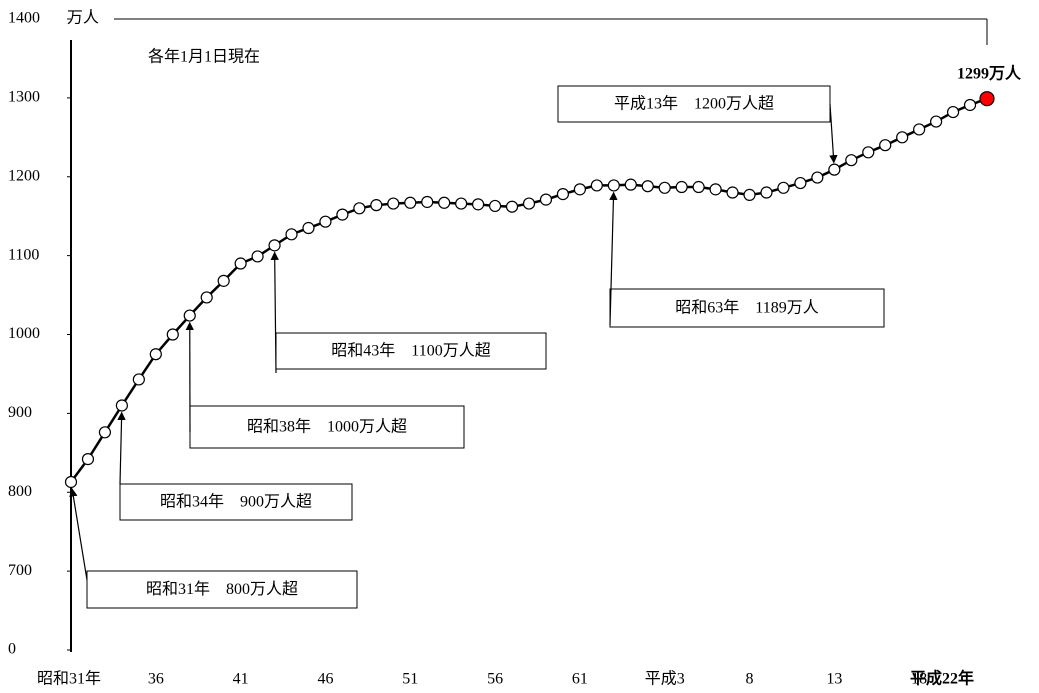 Image resolution: width=1039 pixels, height=693 pixels. Describe the element at coordinates (746, 308) in the screenshot. I see `annotation: 昭和63年 1189万人` at that location.